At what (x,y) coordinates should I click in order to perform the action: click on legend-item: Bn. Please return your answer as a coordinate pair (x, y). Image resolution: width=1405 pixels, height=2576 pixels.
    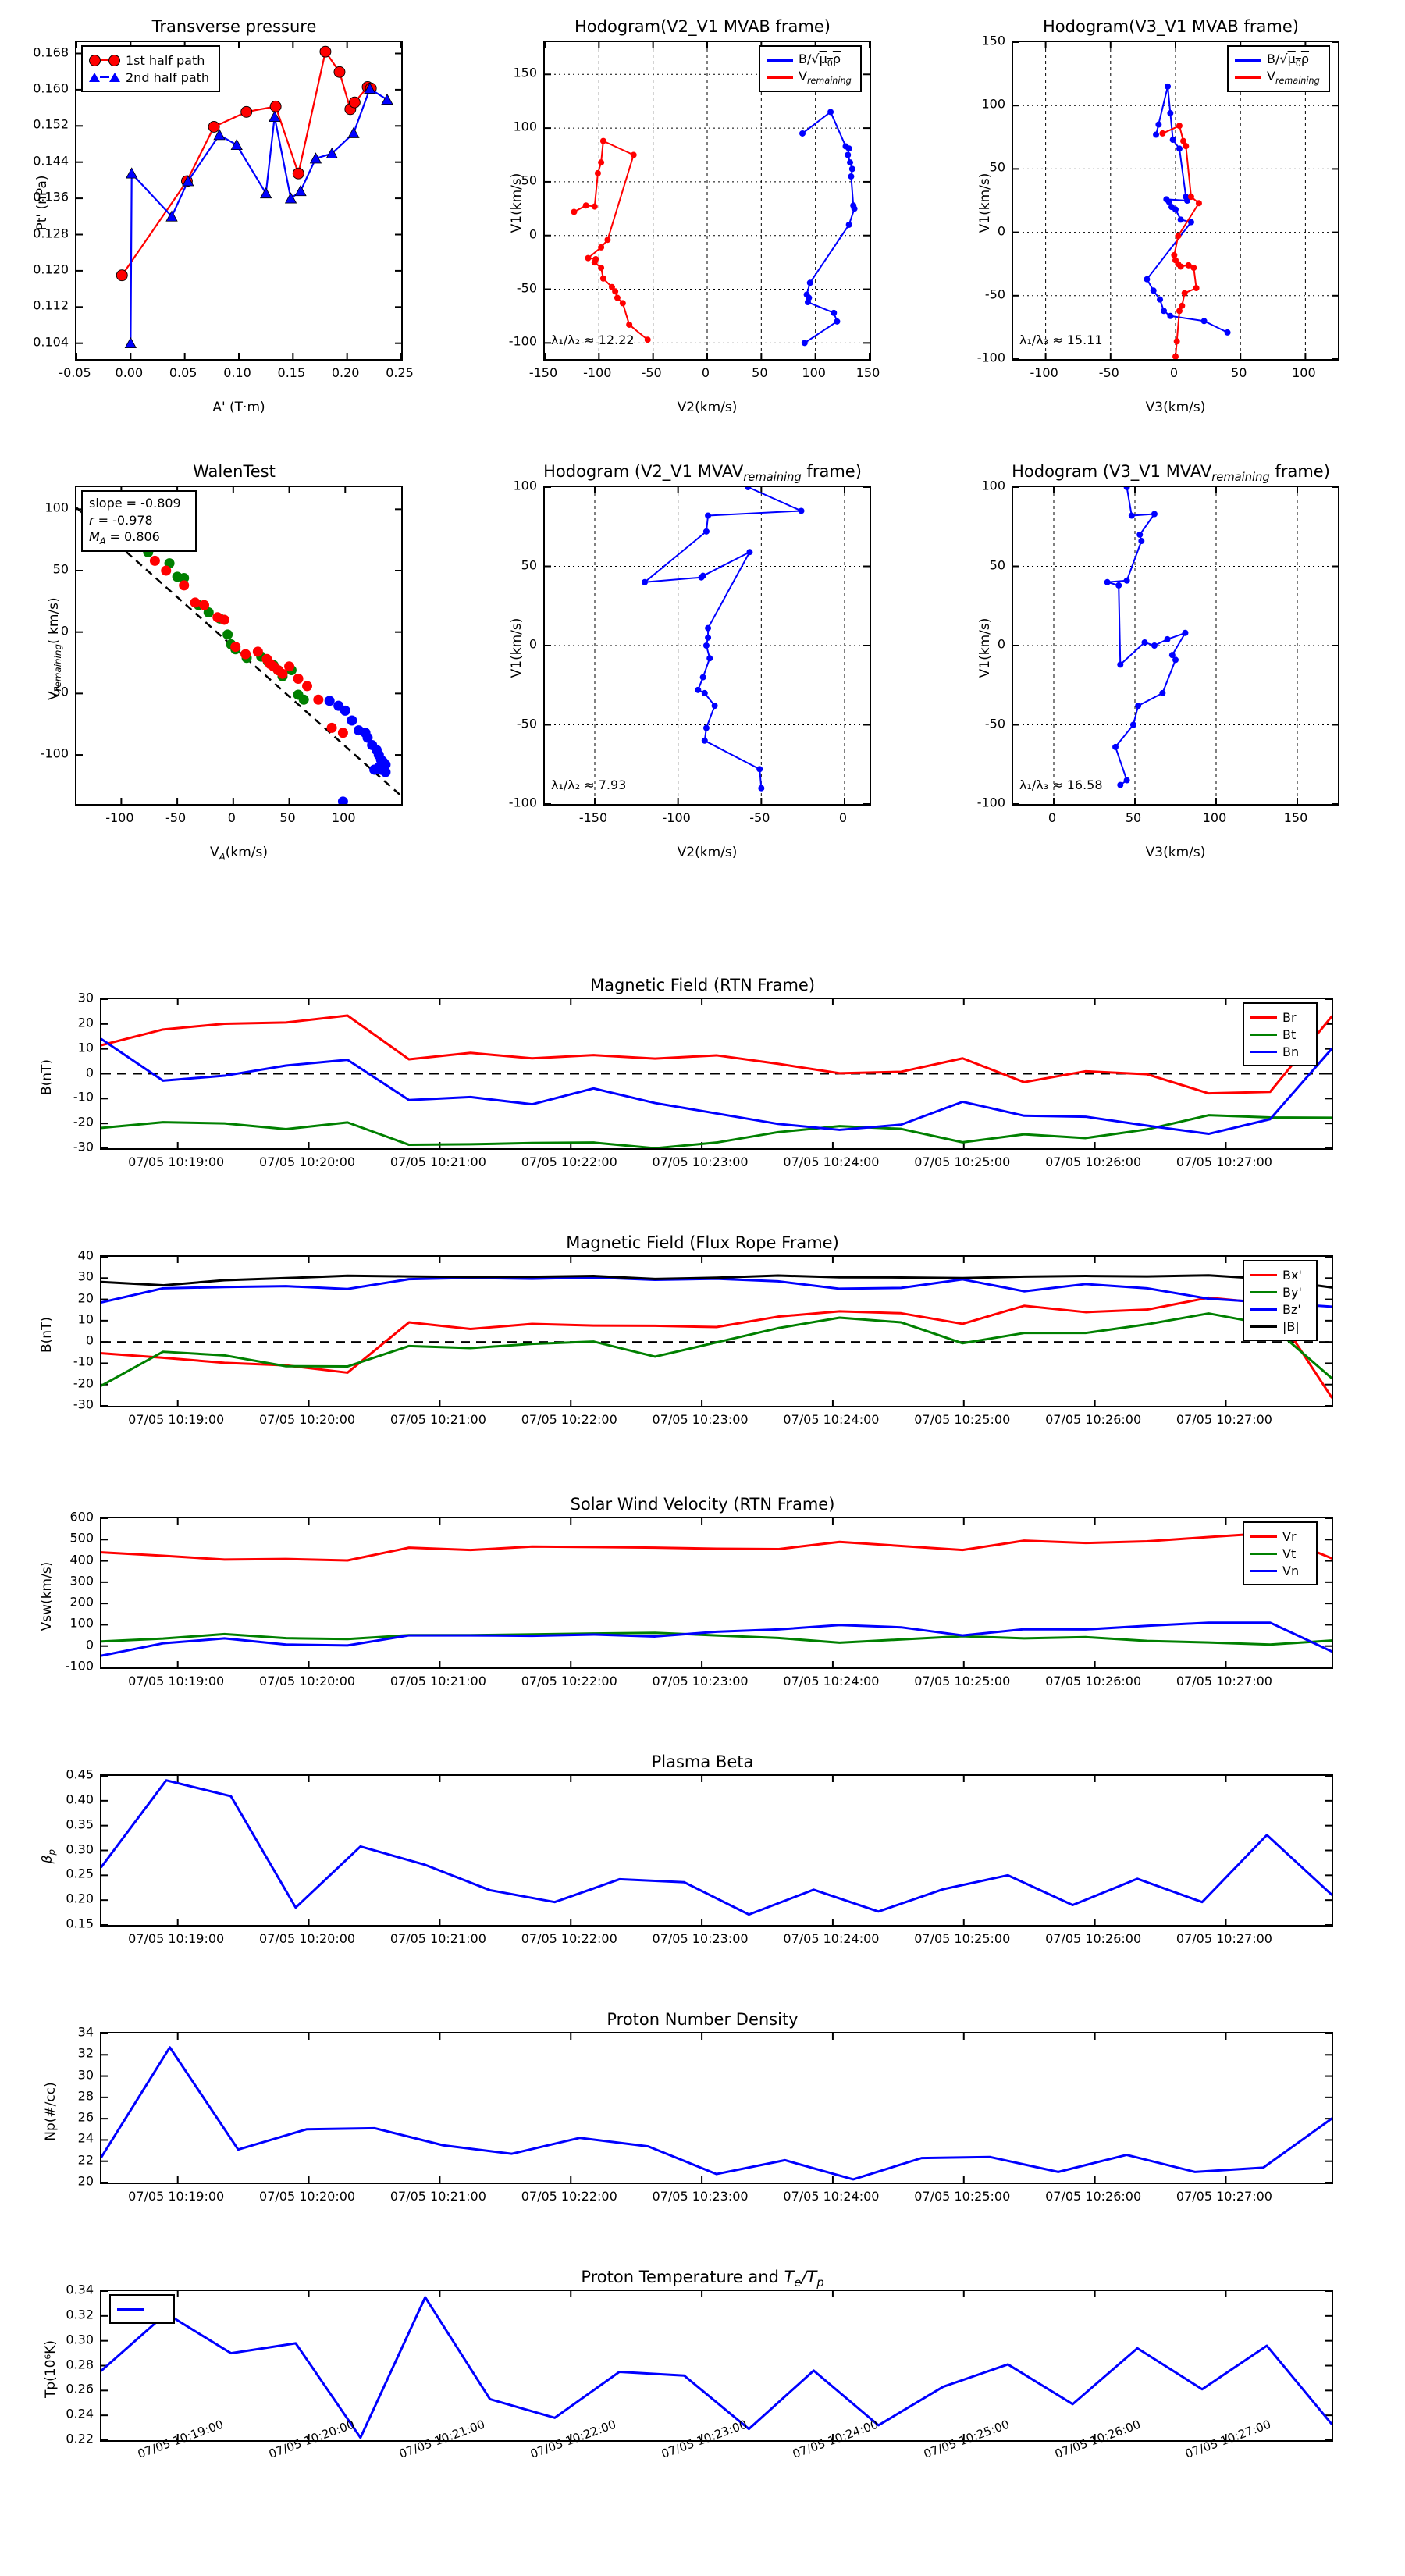
    Looking at the image, I should click on (1279, 1051).